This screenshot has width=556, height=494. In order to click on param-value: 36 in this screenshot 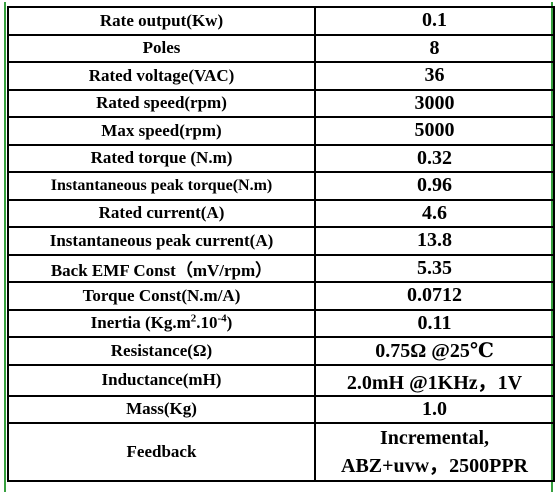, I will do `click(434, 76)`.